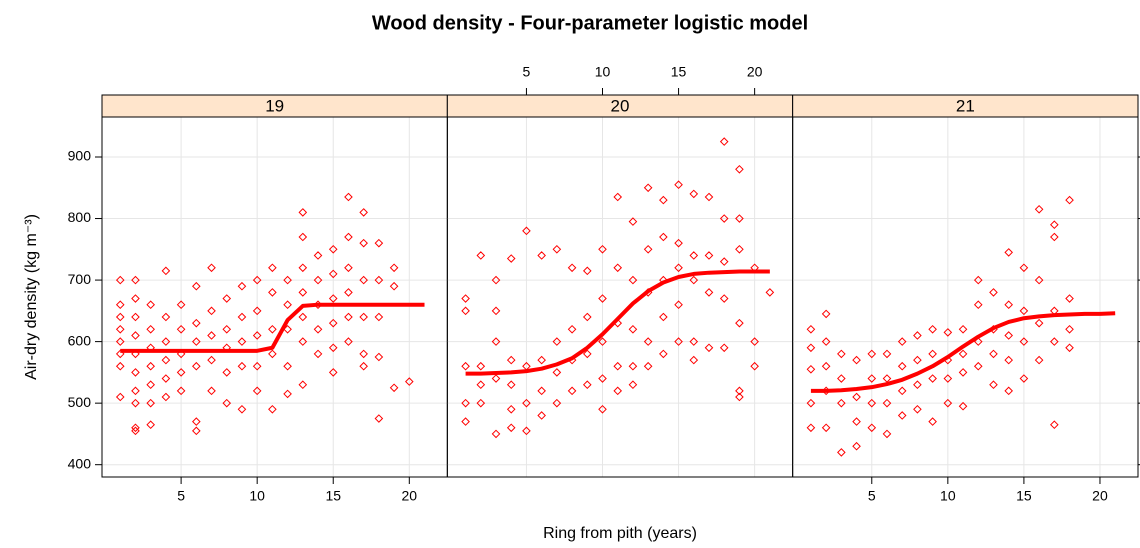  Describe the element at coordinates (31, 297) in the screenshot. I see `y-axis-label: Air-dry density (kg m⁻³)` at that location.